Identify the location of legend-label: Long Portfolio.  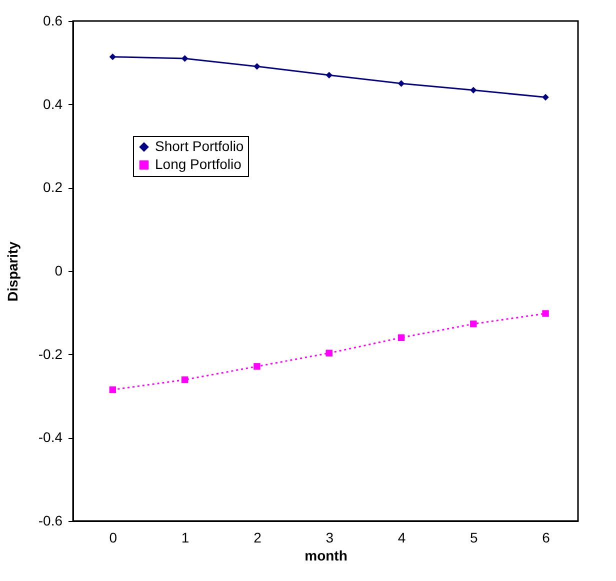
(198, 164).